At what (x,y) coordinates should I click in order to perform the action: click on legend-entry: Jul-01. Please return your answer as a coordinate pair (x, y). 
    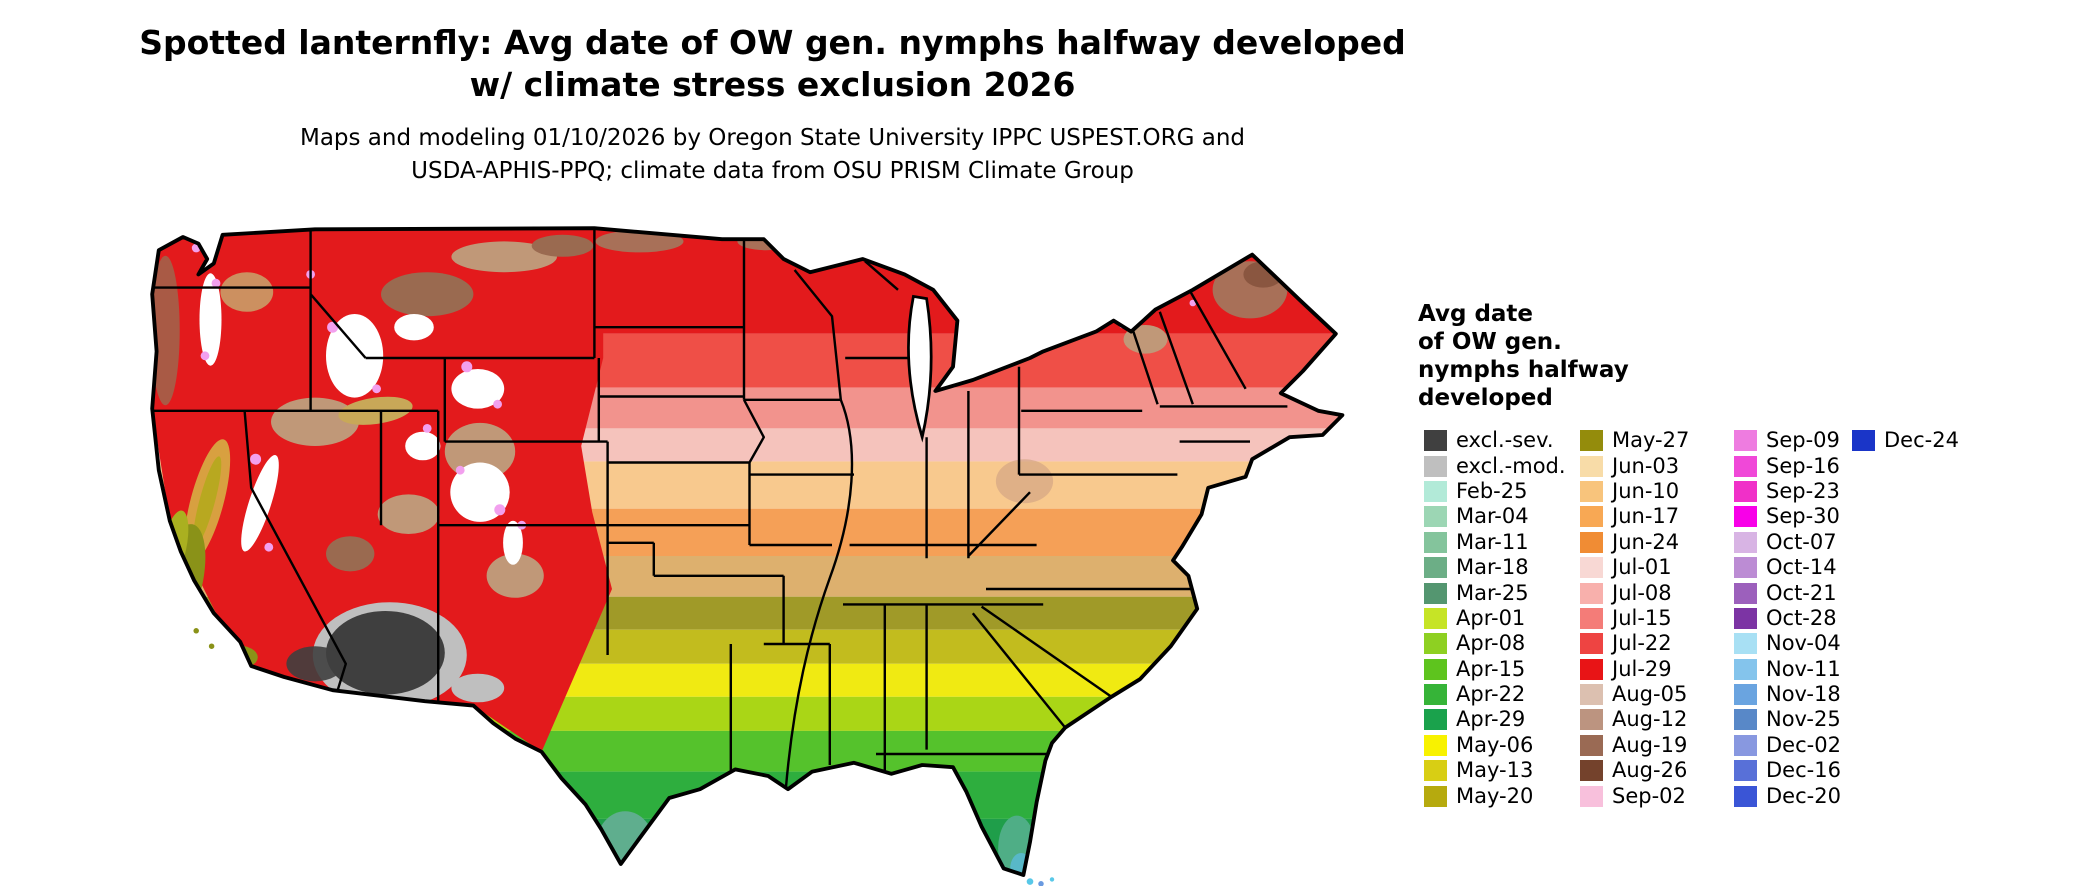
    Looking at the image, I should click on (1657, 567).